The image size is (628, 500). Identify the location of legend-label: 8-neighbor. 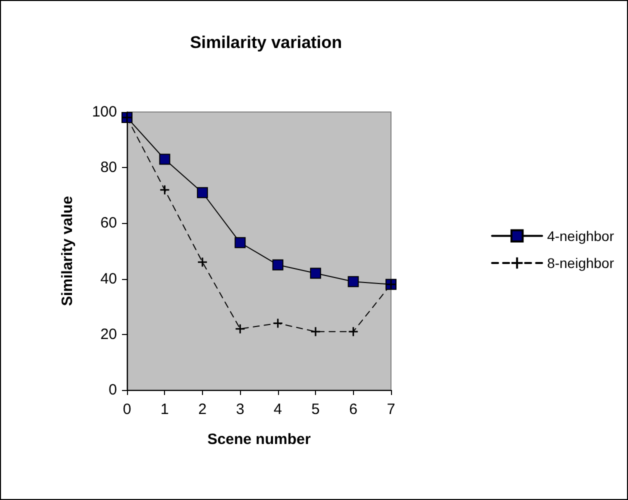
(580, 263).